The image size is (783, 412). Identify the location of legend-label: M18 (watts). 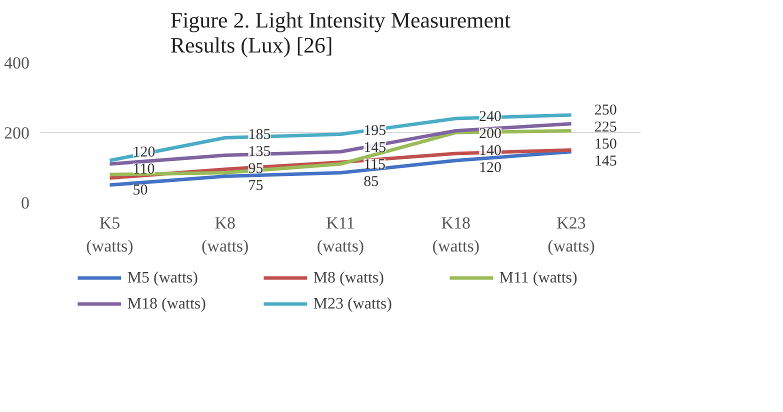
(166, 304).